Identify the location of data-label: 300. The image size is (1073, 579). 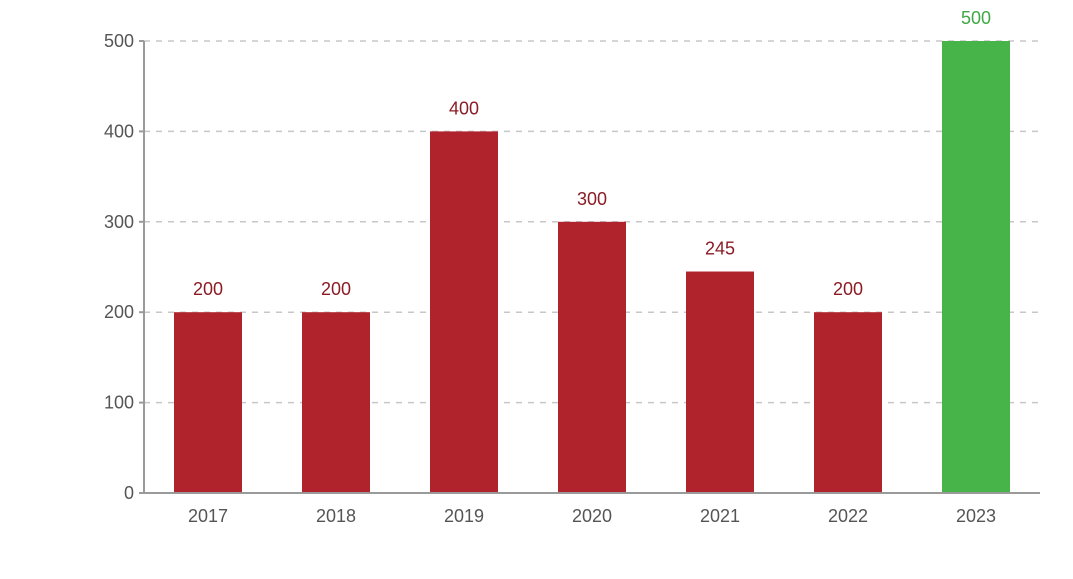
(592, 199).